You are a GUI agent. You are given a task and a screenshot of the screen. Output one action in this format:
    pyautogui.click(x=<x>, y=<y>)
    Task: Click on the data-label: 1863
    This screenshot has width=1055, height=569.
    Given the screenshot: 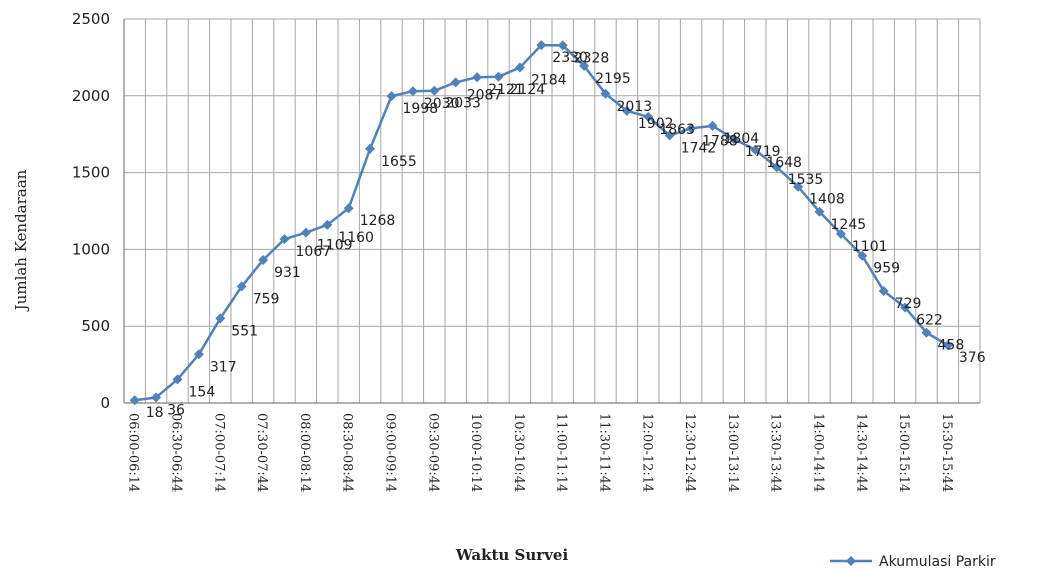 What is the action you would take?
    pyautogui.click(x=677, y=130)
    